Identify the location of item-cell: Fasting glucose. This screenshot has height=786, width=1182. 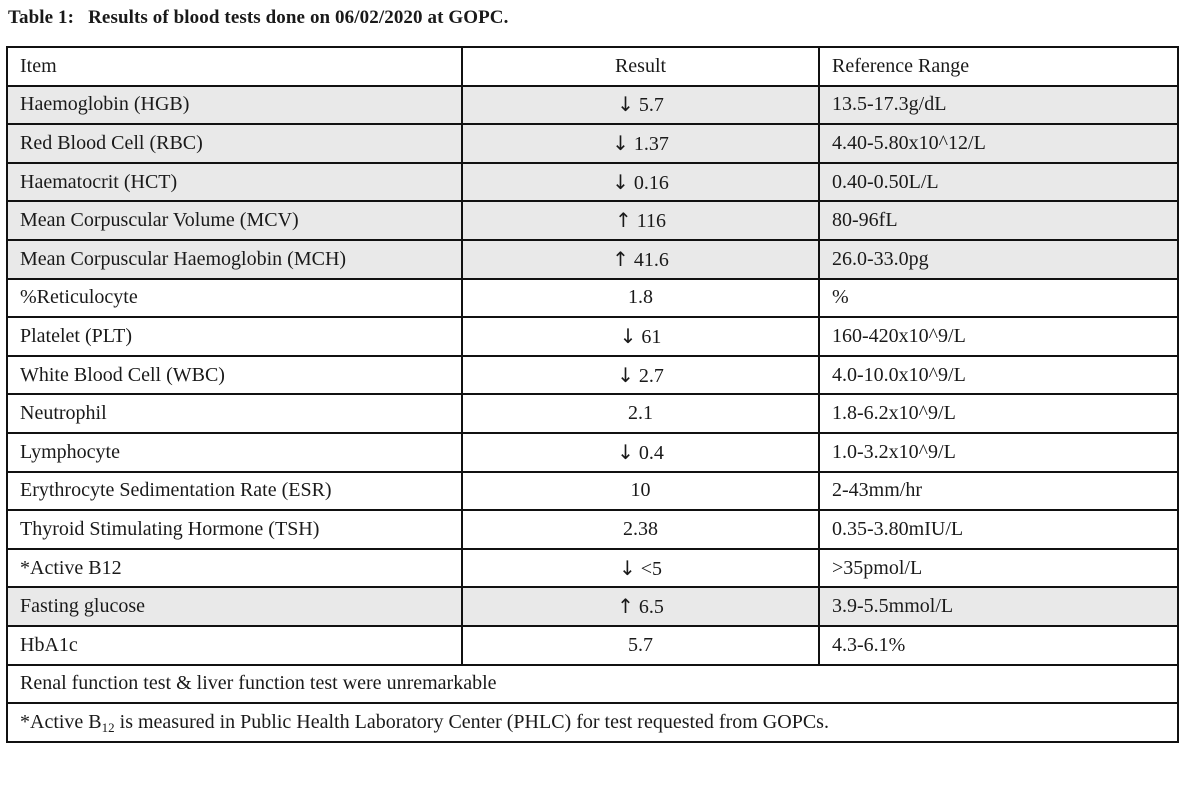
(234, 606).